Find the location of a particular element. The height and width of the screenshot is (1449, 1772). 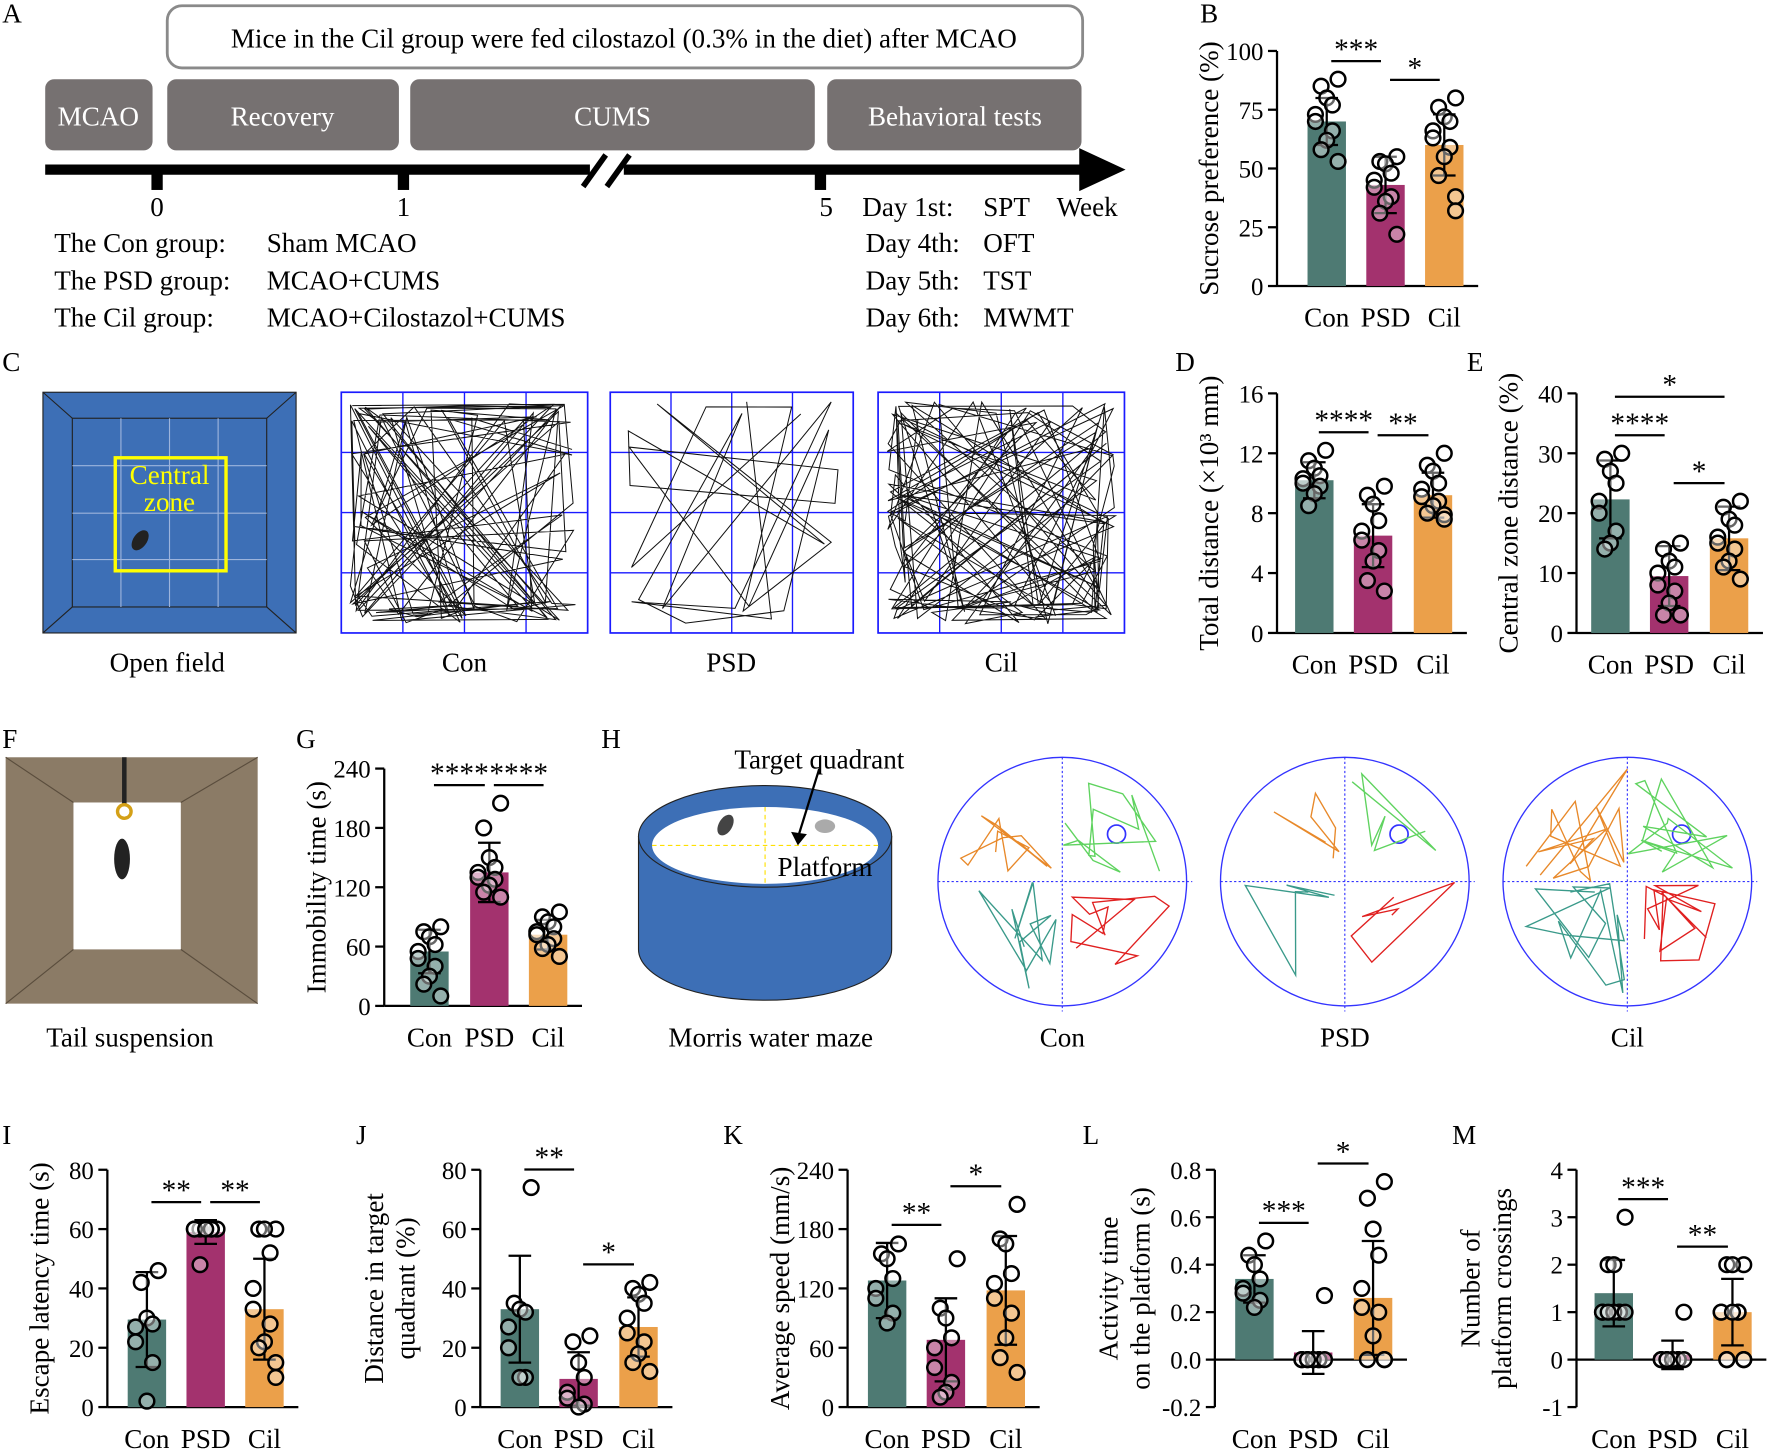

y-tick-label: 80 is located at coordinates (81, 1171).